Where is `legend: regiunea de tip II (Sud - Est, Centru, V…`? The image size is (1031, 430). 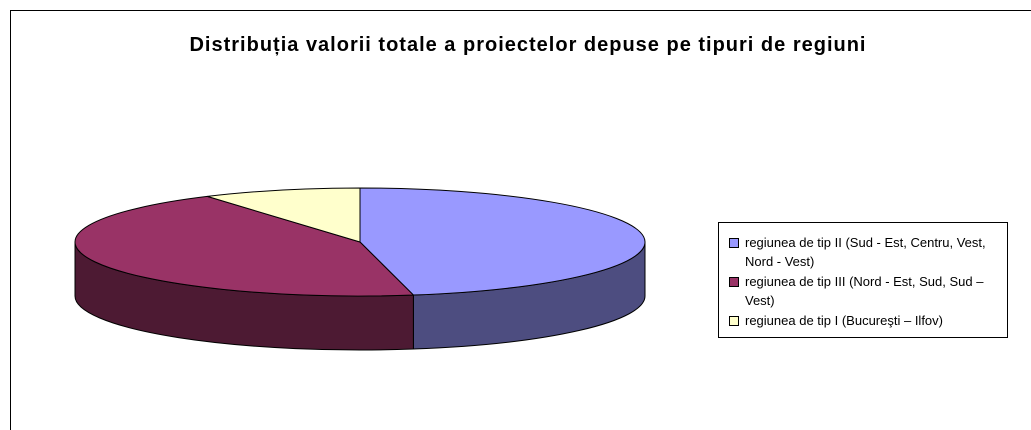
legend: regiunea de tip II (Sud - Est, Centru, V… is located at coordinates (863, 280).